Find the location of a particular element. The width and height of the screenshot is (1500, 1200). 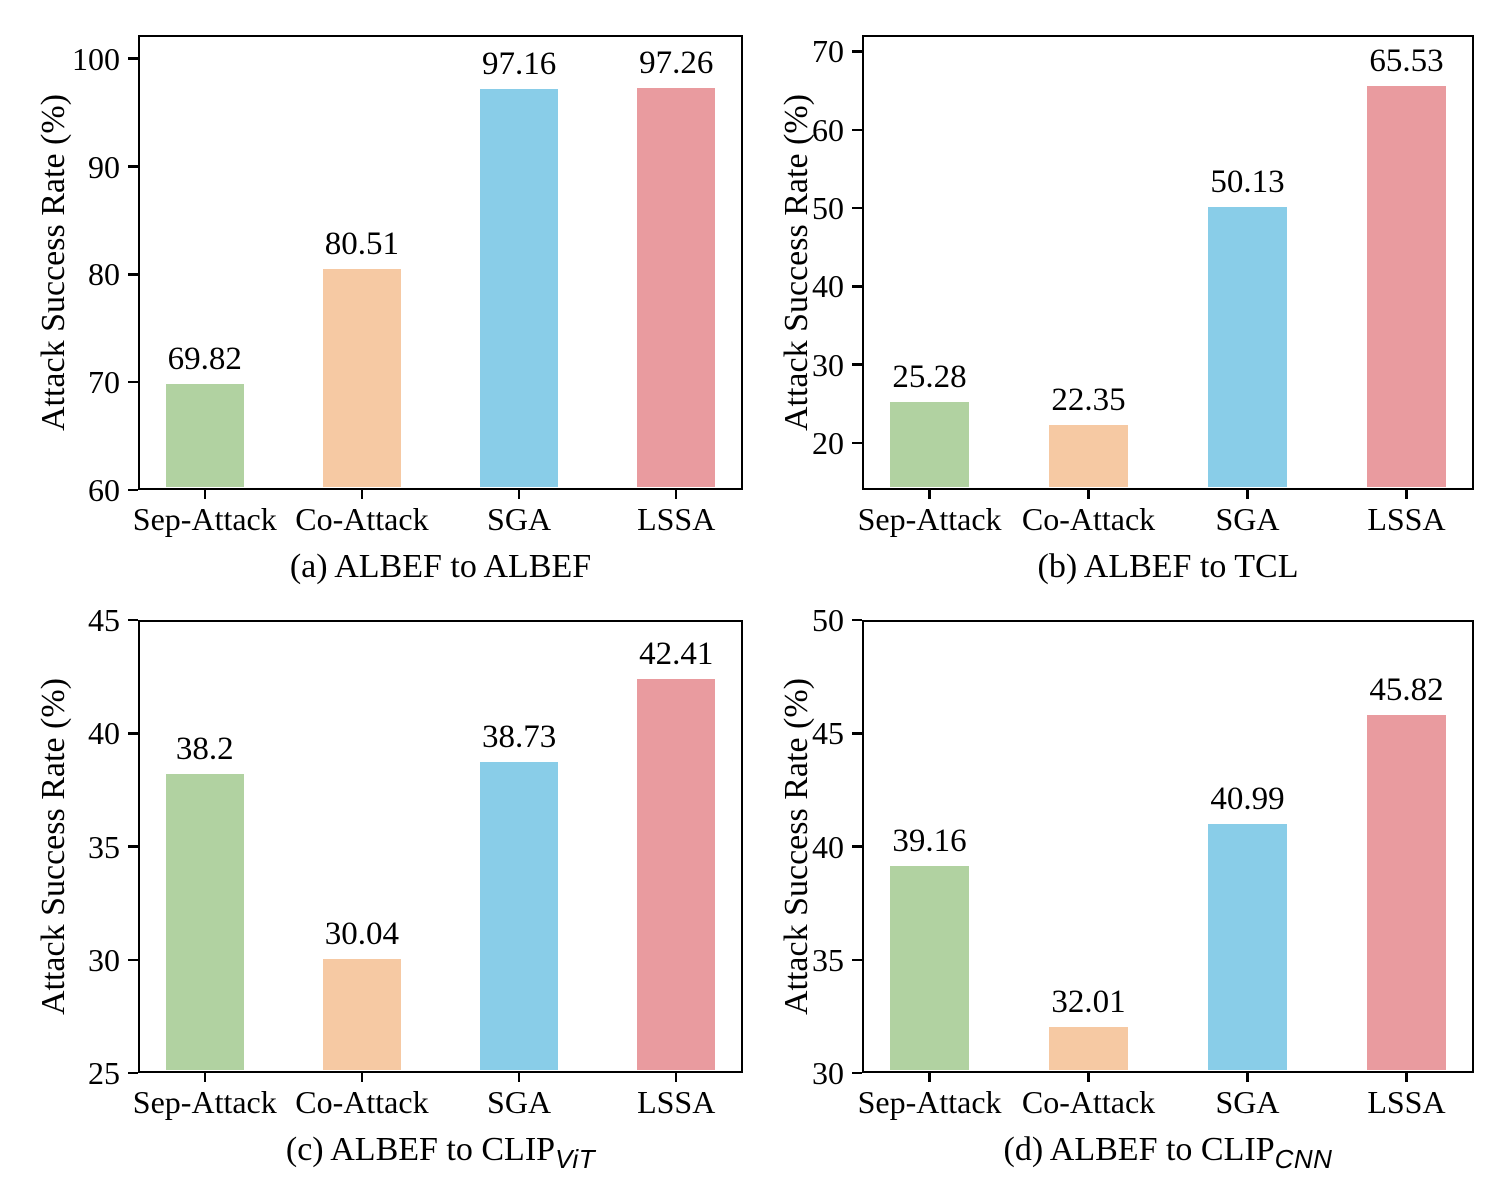

bar-value-label: 32.01 is located at coordinates (1088, 1002).